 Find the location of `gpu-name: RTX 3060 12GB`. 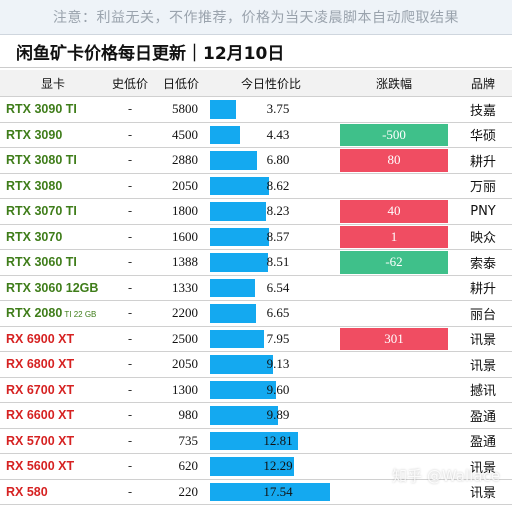

gpu-name: RTX 3060 12GB is located at coordinates (52, 287).